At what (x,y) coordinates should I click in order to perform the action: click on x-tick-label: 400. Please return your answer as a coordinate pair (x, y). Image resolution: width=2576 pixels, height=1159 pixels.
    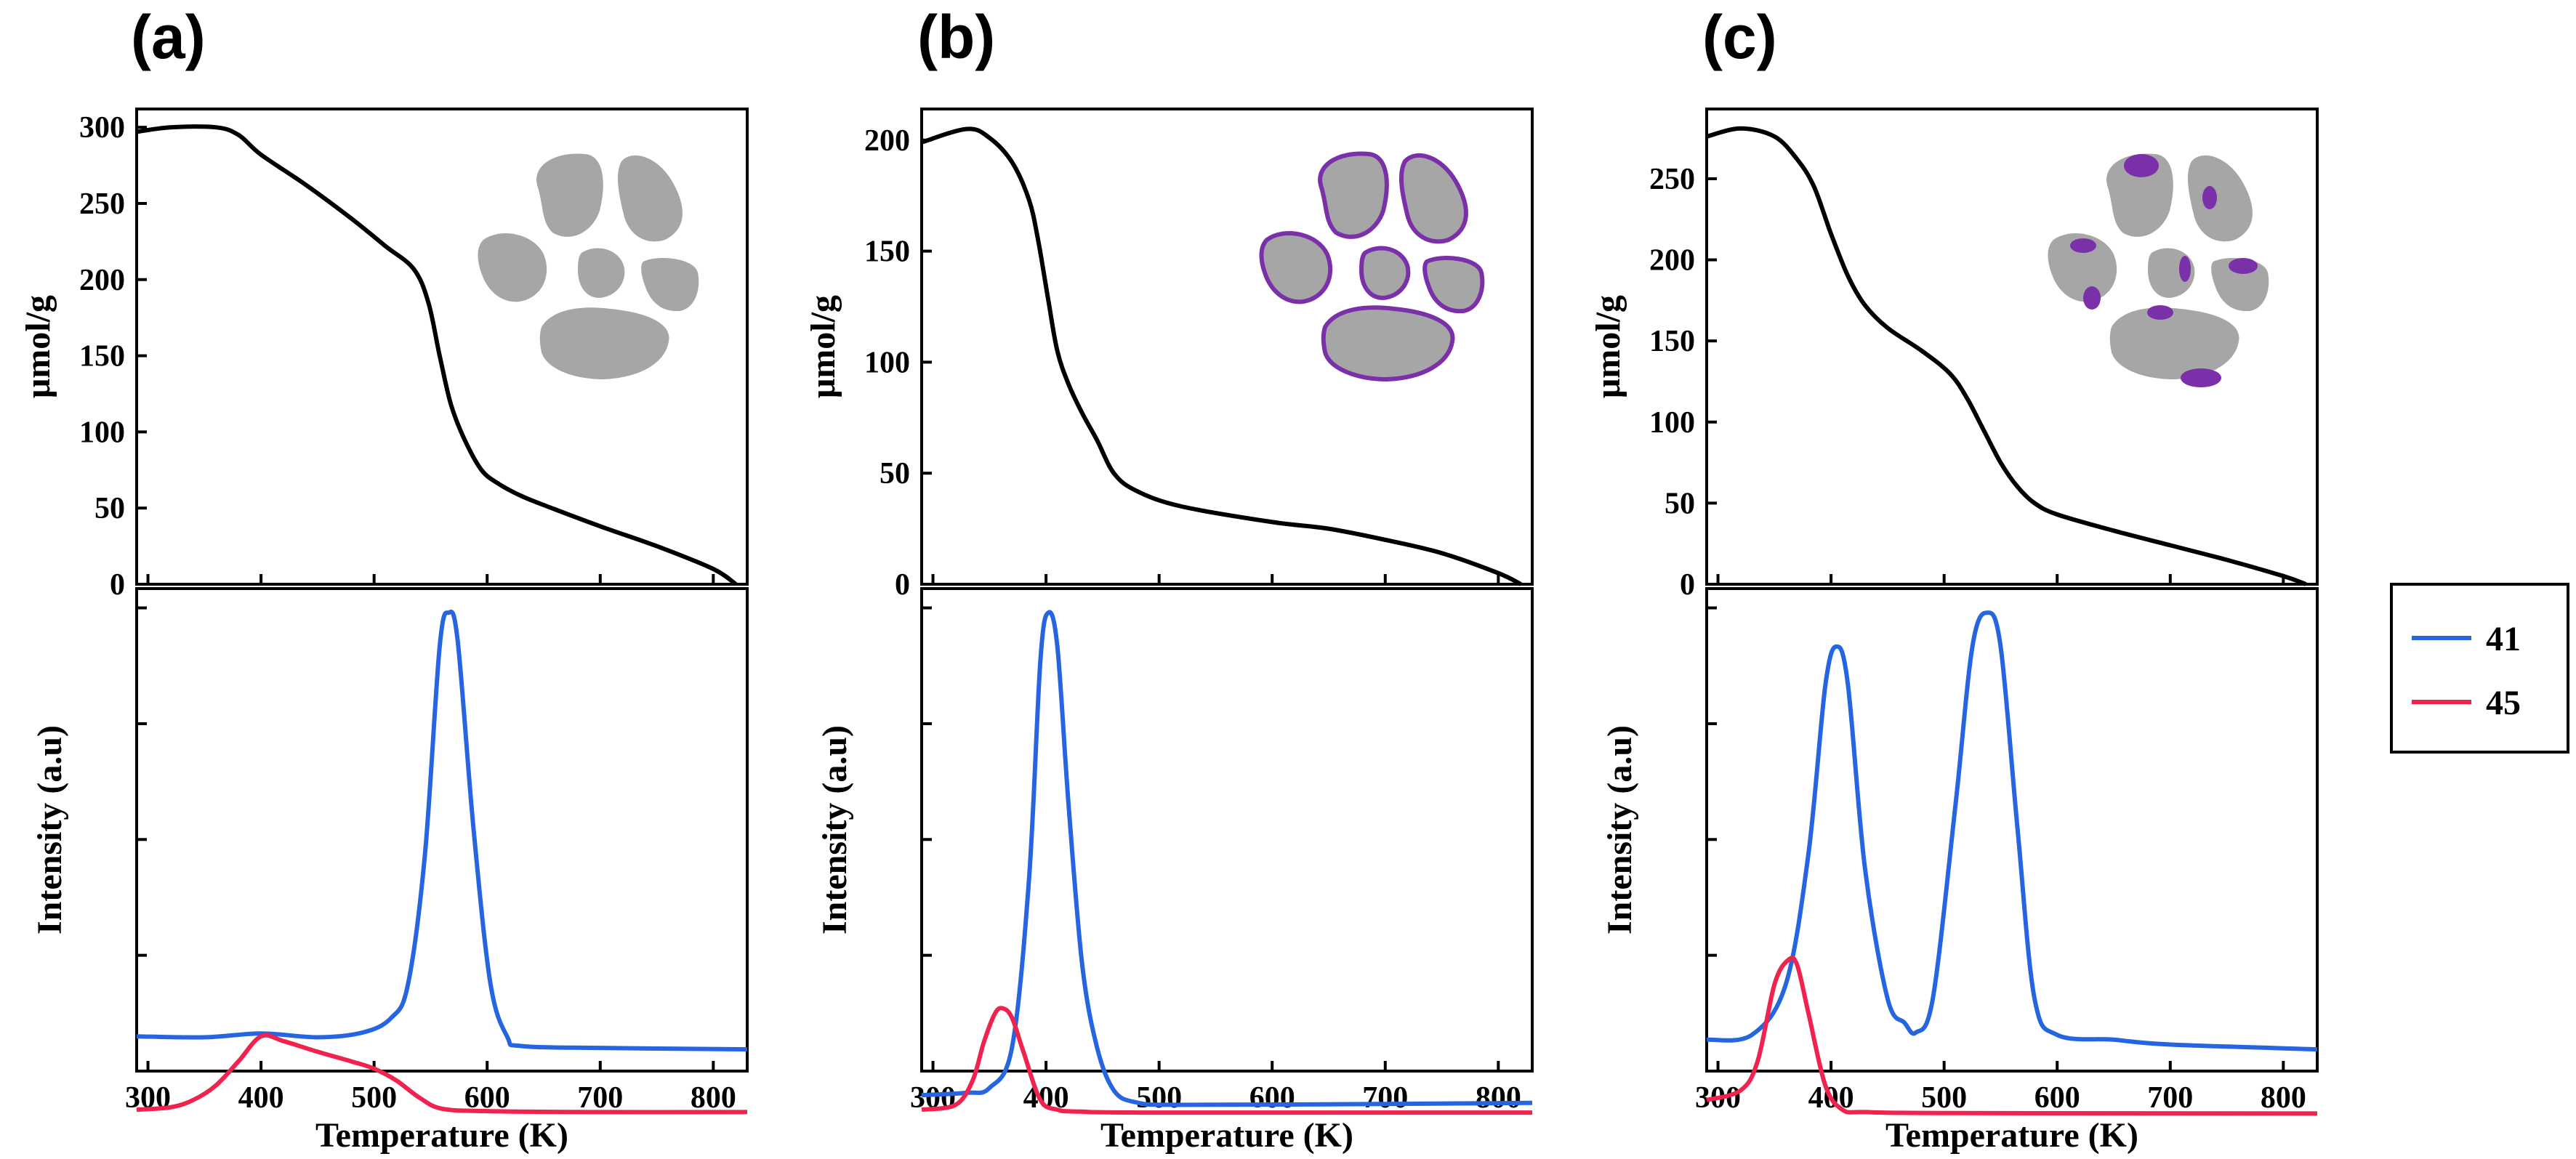
    Looking at the image, I should click on (261, 1098).